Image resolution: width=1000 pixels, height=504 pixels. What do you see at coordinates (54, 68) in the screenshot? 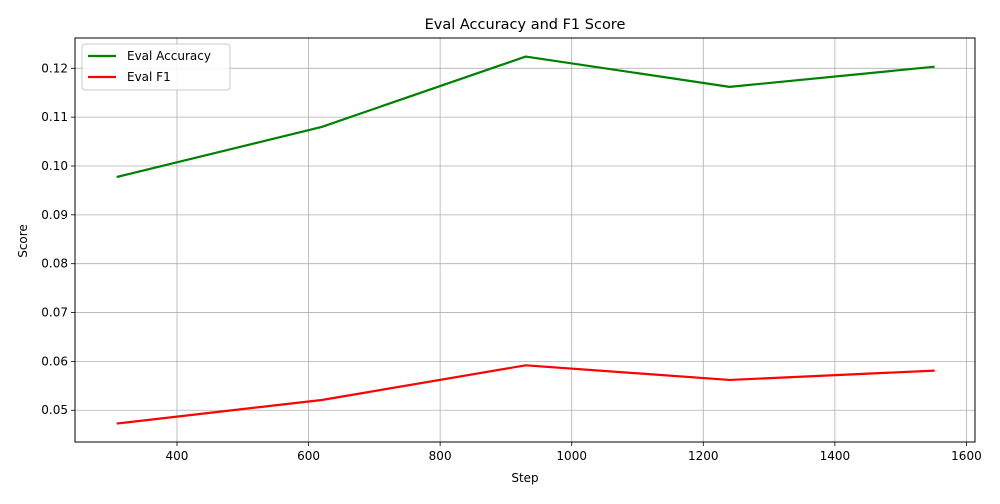
I see `y-tick-label: 0.12` at bounding box center [54, 68].